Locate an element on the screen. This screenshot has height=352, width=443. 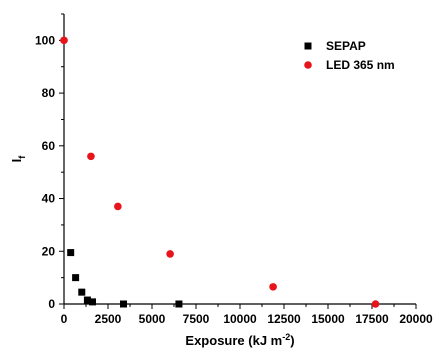
x-tick-label: 12500 is located at coordinates (284, 319).